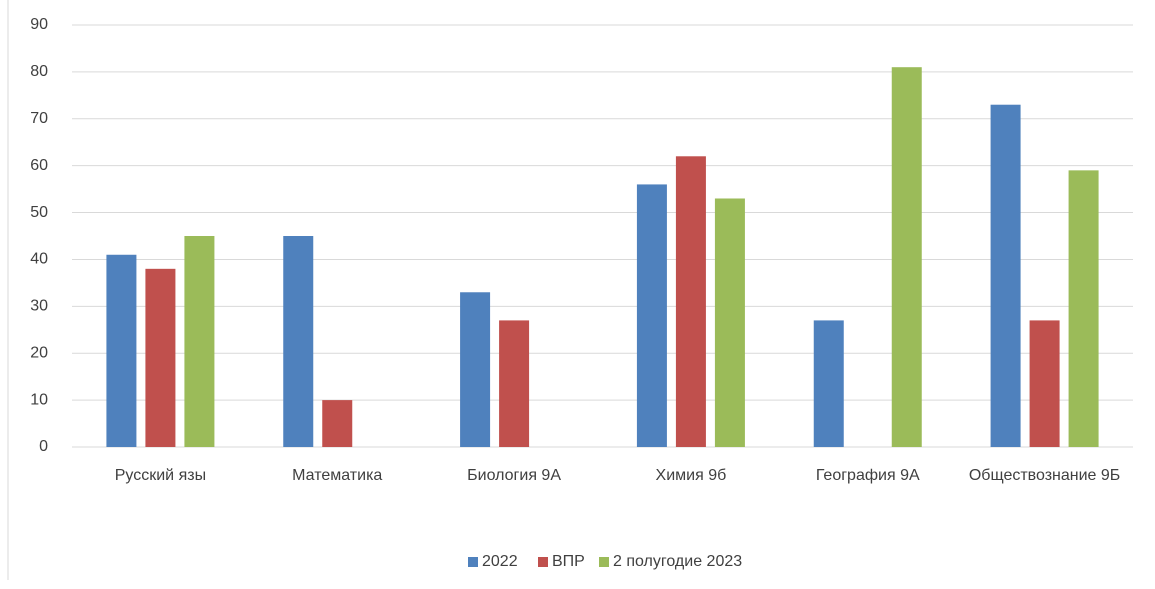  Describe the element at coordinates (514, 475) in the screenshot. I see `x-tick-label: Биология 9А` at that location.